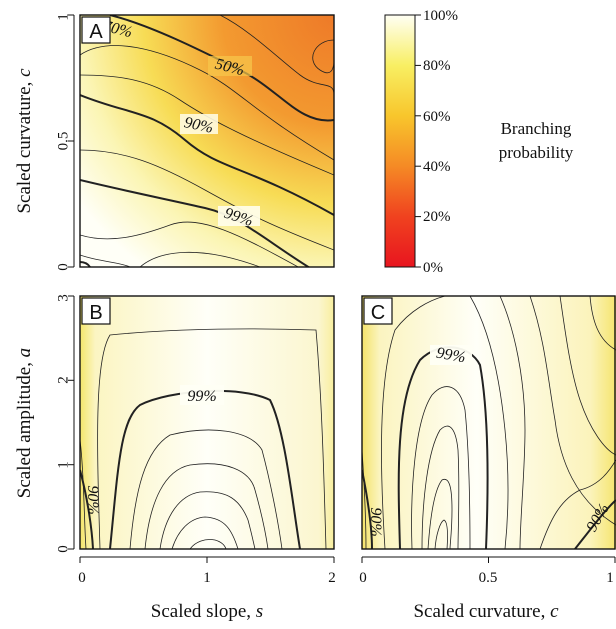 The width and height of the screenshot is (616, 629). What do you see at coordinates (363, 578) in the screenshot?
I see `xtick-c-0: 0` at bounding box center [363, 578].